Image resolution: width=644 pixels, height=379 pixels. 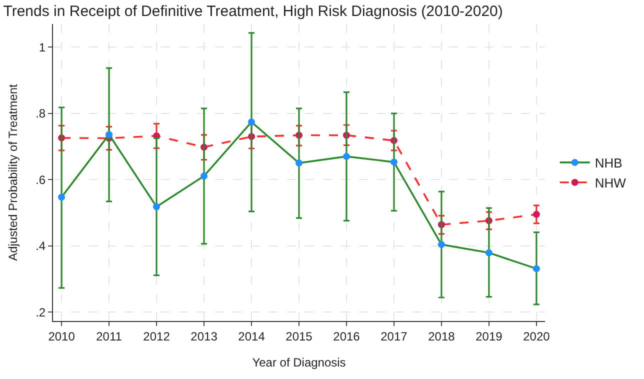 I want to click on y-tick-label: .4, so click(x=41, y=246).